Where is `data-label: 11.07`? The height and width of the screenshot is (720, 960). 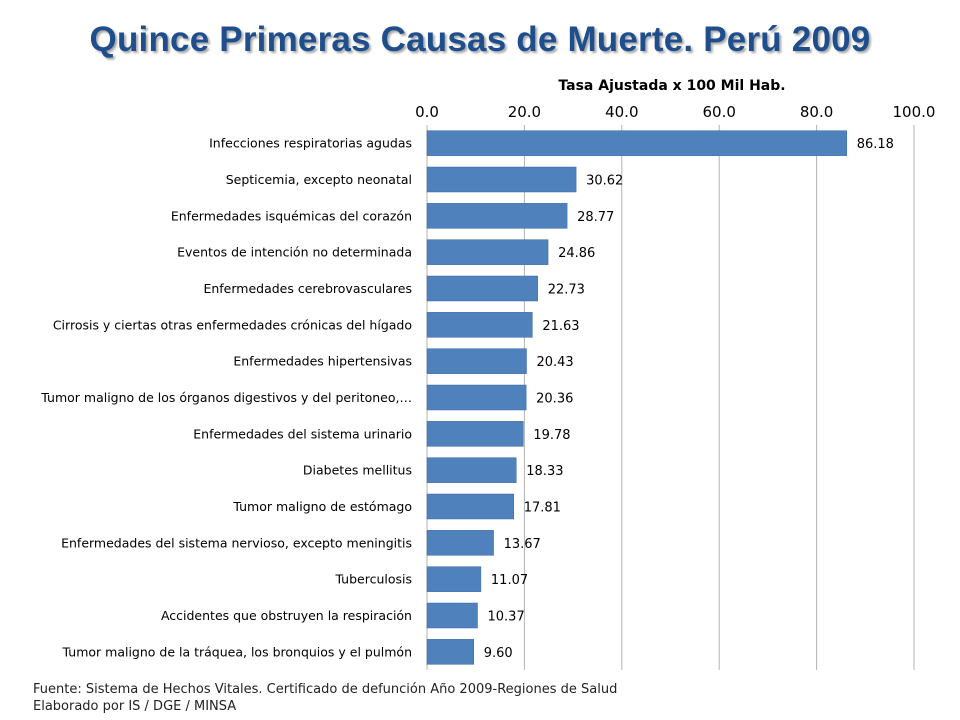
data-label: 11.07 is located at coordinates (509, 580).